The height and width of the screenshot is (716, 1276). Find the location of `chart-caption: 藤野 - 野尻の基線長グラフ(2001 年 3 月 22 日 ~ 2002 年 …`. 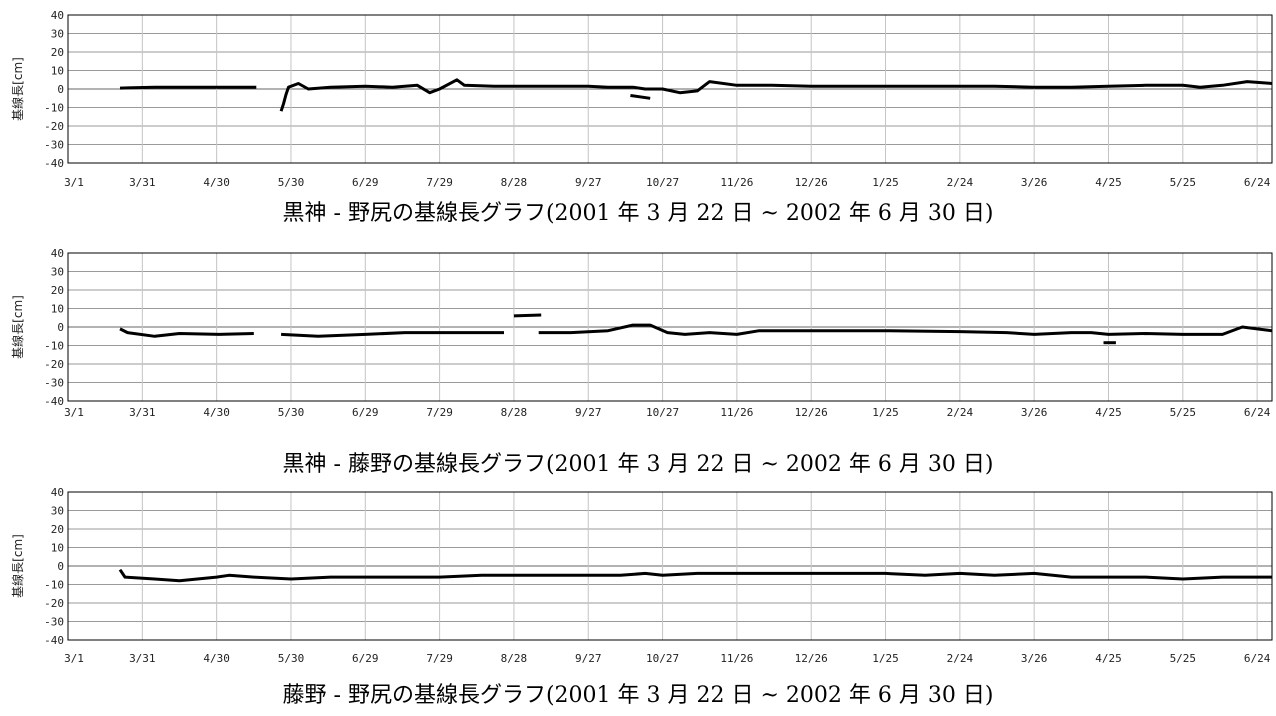

chart-caption: 藤野 - 野尻の基線長グラフ(2001 年 3 月 22 日 ~ 2002 年 … is located at coordinates (638, 695).